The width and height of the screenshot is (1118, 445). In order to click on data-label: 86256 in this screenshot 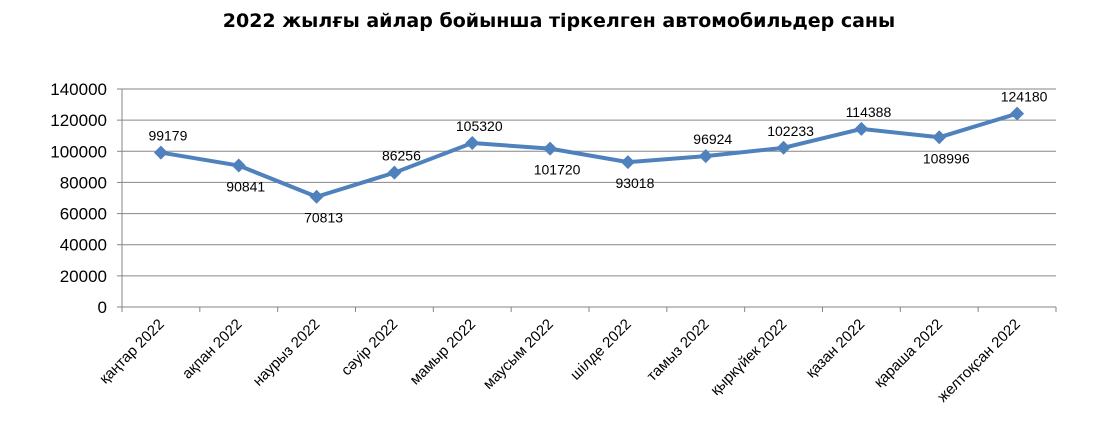, I will do `click(401, 156)`.